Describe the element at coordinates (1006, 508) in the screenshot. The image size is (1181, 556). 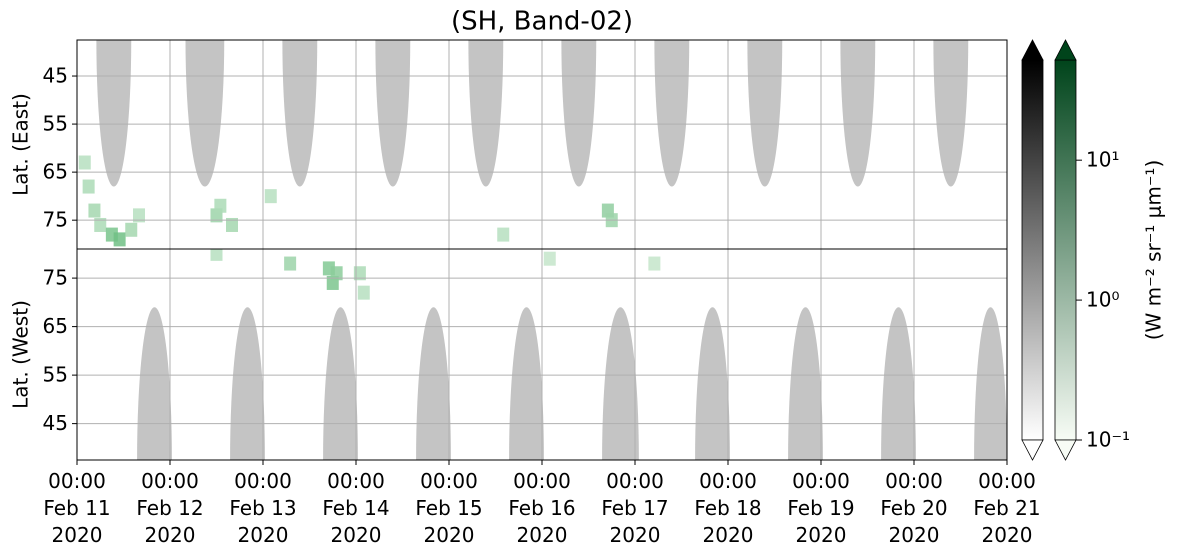
I see `x-tick-label: 00:00 Feb 21 2020` at that location.